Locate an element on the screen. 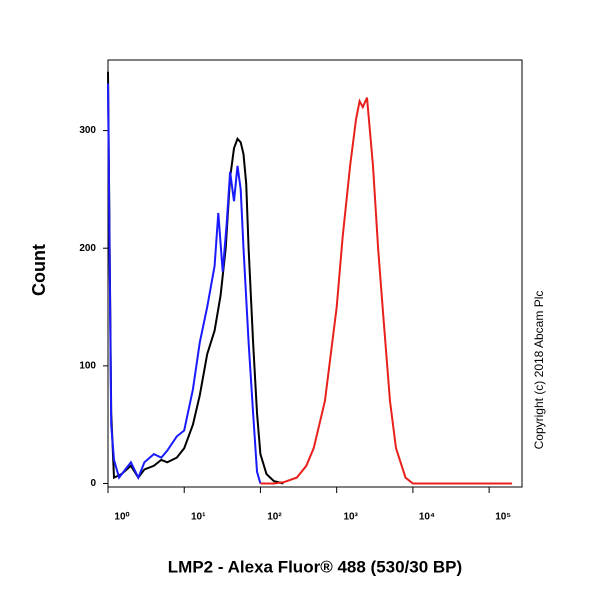 The height and width of the screenshot is (600, 600). x-tick-label: 10¹ is located at coordinates (198, 517).